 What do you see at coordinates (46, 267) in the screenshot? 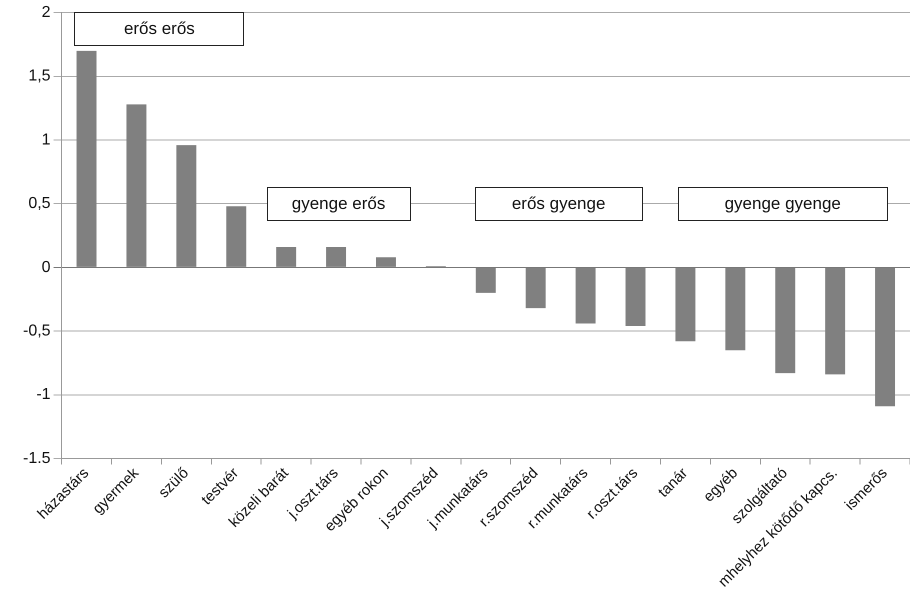
I see `y-tick-label: 0` at bounding box center [46, 267].